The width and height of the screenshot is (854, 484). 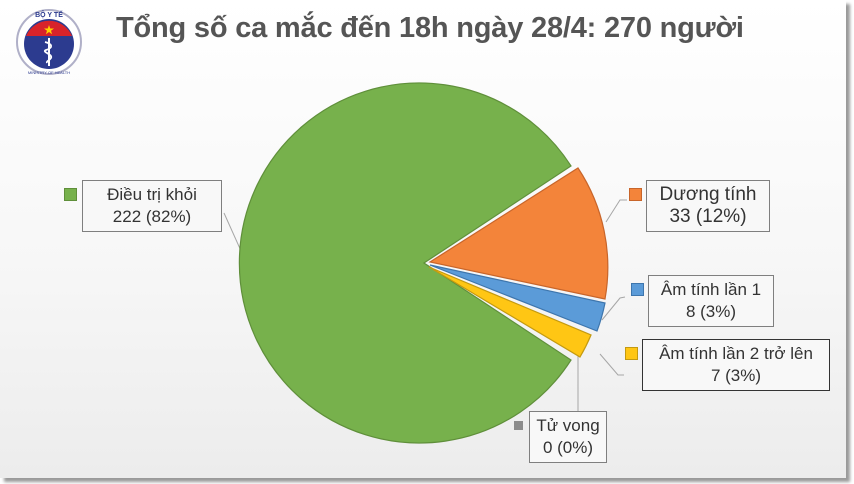 What do you see at coordinates (518, 233) in the screenshot?
I see `slice-duong-tinh` at bounding box center [518, 233].